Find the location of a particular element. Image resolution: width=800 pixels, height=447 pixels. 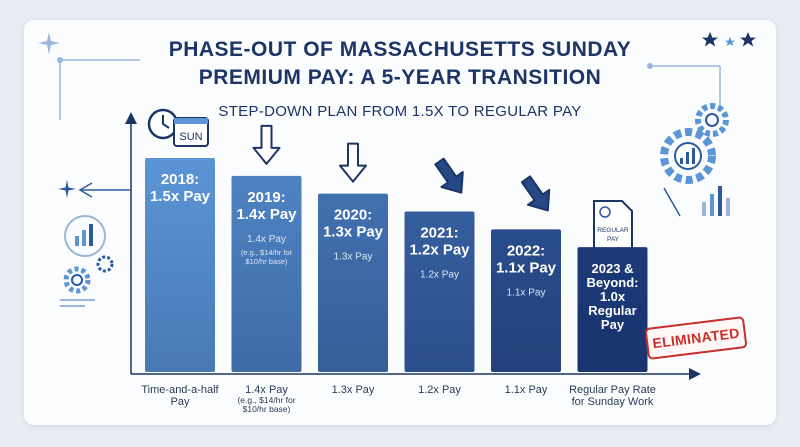

bar-title-line: 1.2x Pay is located at coordinates (439, 250).